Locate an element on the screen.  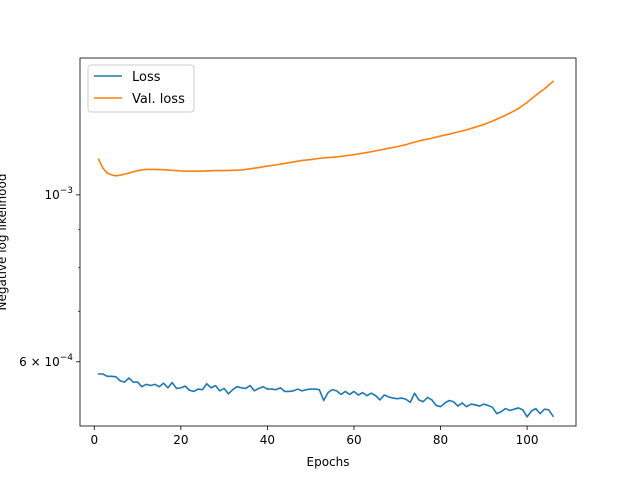
x-axis: 0 20 40 60 80 100 is located at coordinates (314, 436).